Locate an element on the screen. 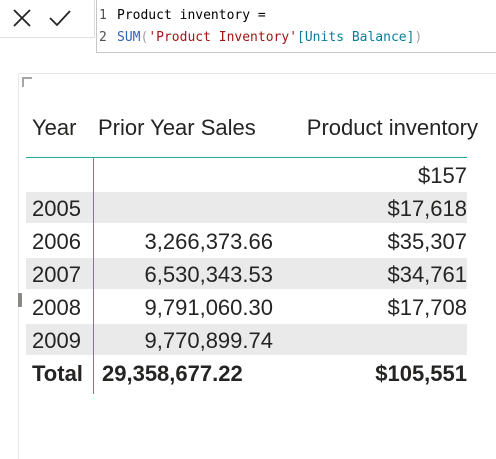 The width and height of the screenshot is (496, 459). table-row: $157 is located at coordinates (252, 174).